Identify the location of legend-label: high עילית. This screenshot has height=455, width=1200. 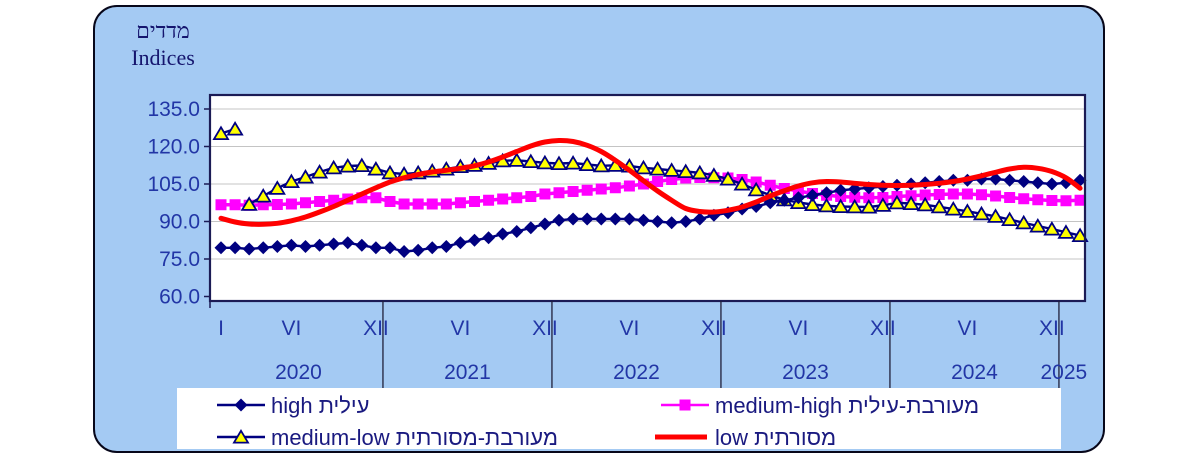
(320, 405).